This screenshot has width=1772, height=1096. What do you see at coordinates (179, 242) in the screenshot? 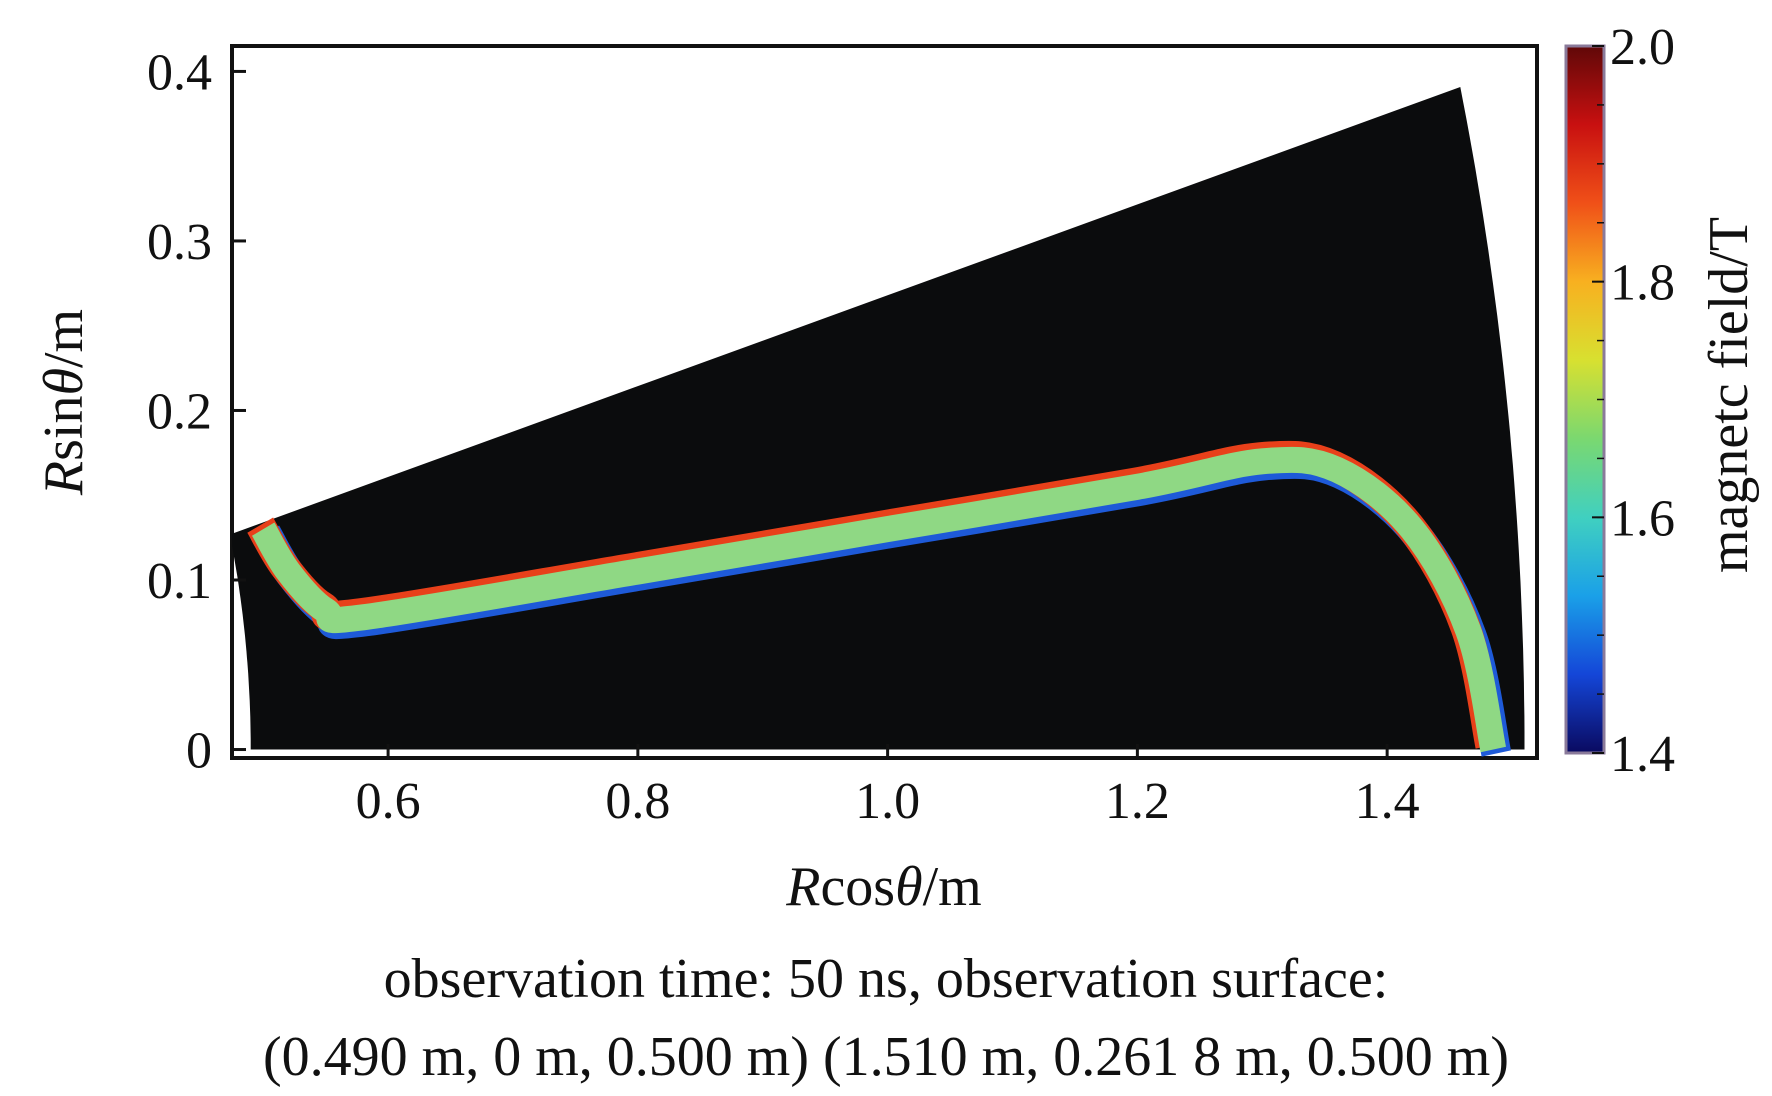
I see `y-tick-label: 0.3` at bounding box center [179, 242].